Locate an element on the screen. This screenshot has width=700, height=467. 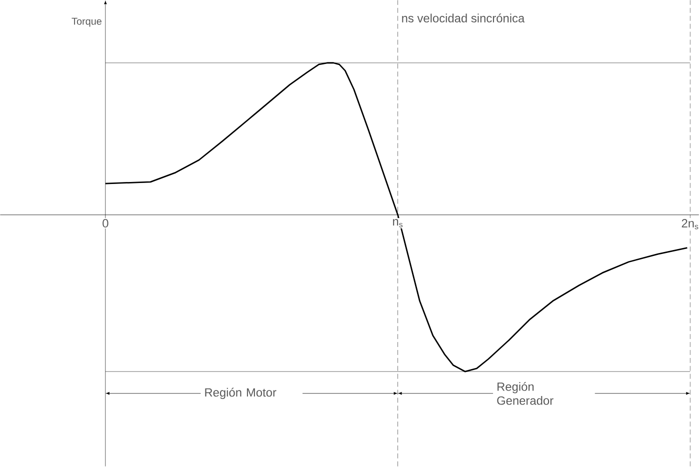
x-tick-label: 2n$_{s}$ is located at coordinates (690, 224).